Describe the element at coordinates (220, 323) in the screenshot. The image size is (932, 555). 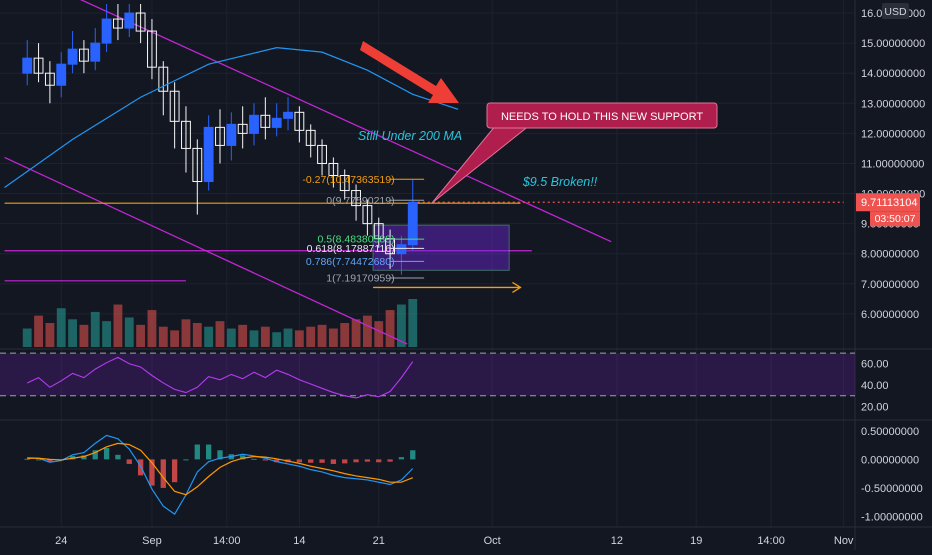
I see `volume-bars` at that location.